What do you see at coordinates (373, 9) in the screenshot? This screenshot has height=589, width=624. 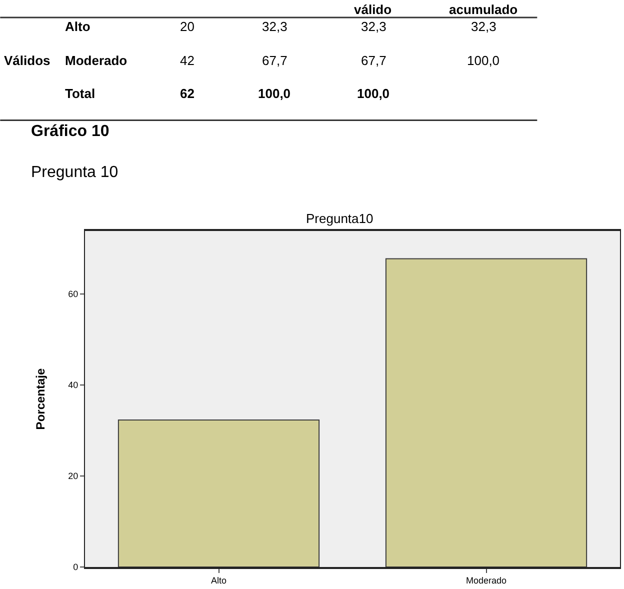 I see `text: válido` at bounding box center [373, 9].